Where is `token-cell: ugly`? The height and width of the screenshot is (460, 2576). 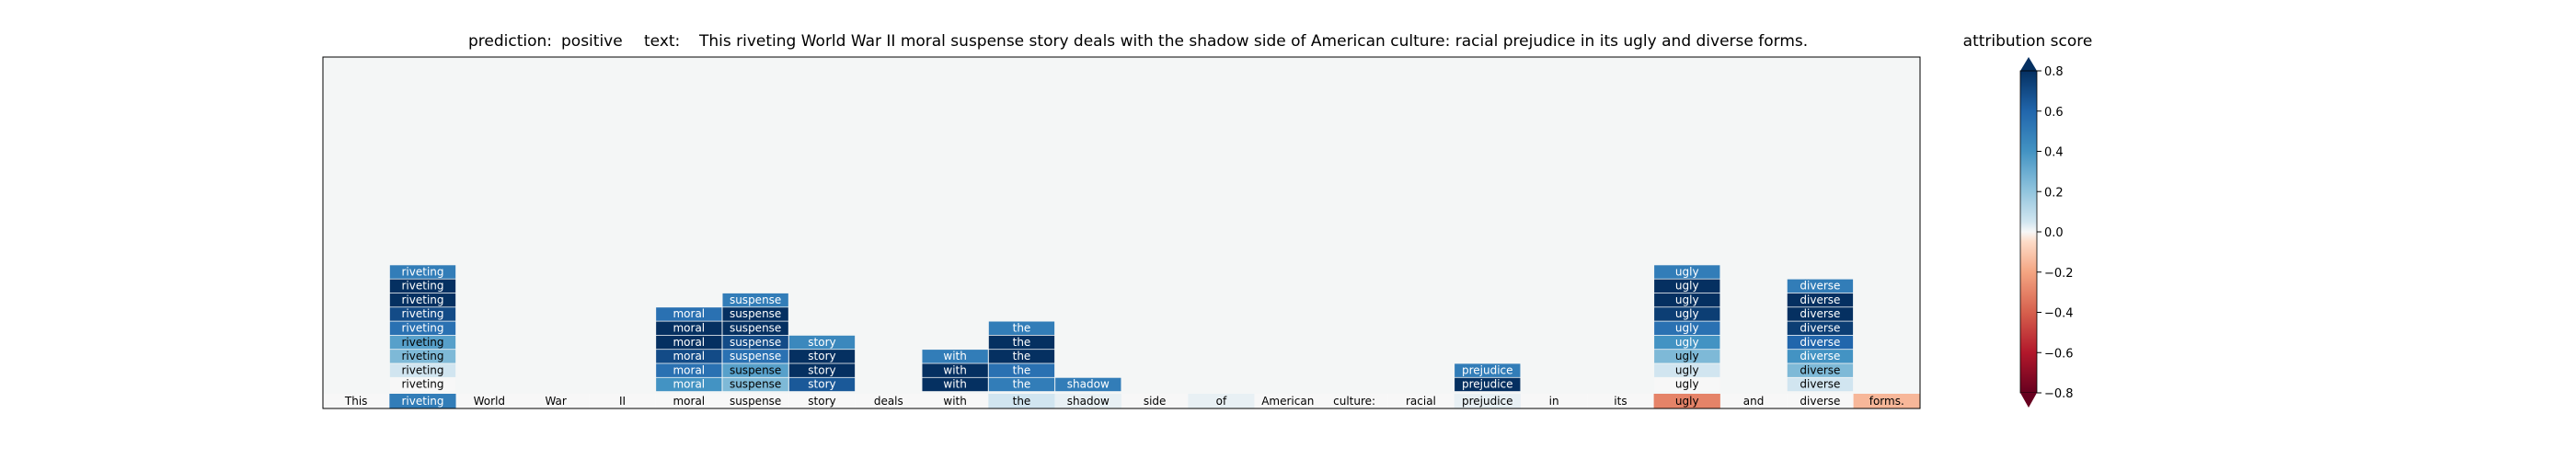 token-cell: ugly is located at coordinates (1686, 401).